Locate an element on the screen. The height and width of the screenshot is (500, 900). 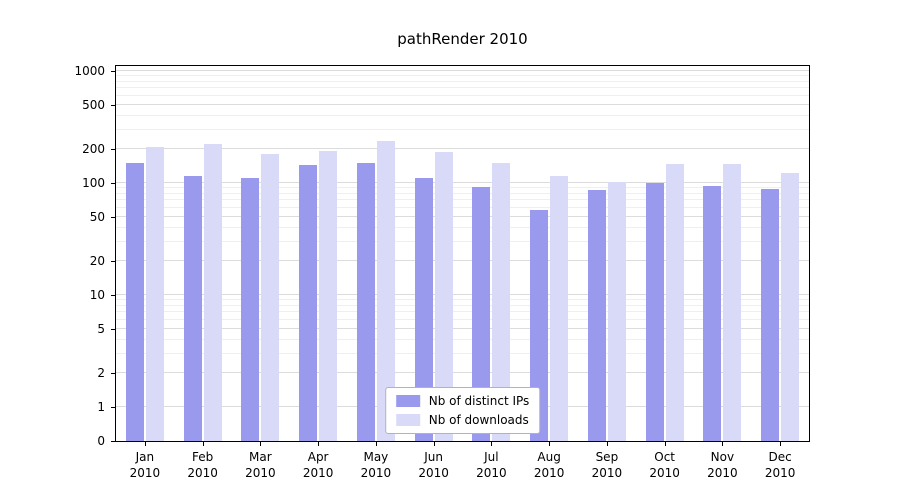
legend-item: Nb of distinct IPs is located at coordinates (462, 401).